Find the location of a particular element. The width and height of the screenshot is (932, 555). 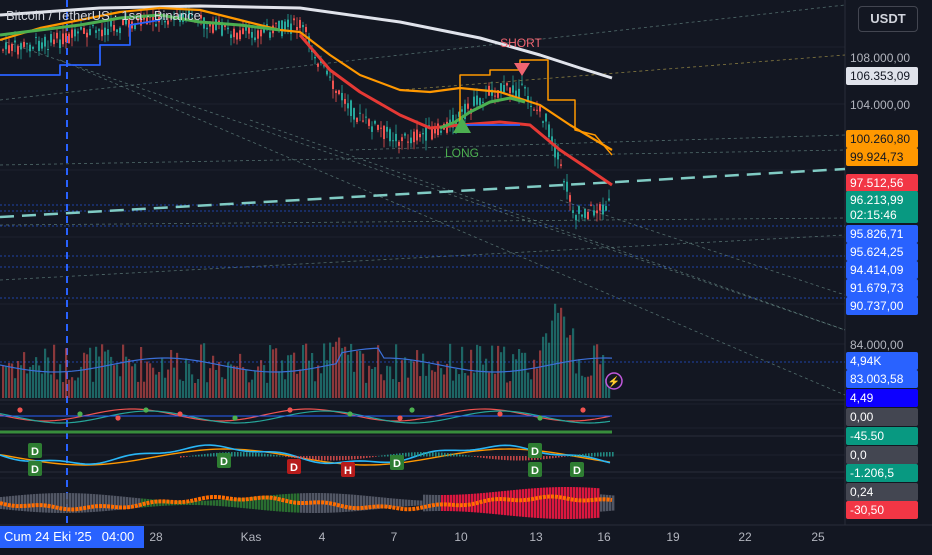

supertrend-blue is located at coordinates (80, 47).